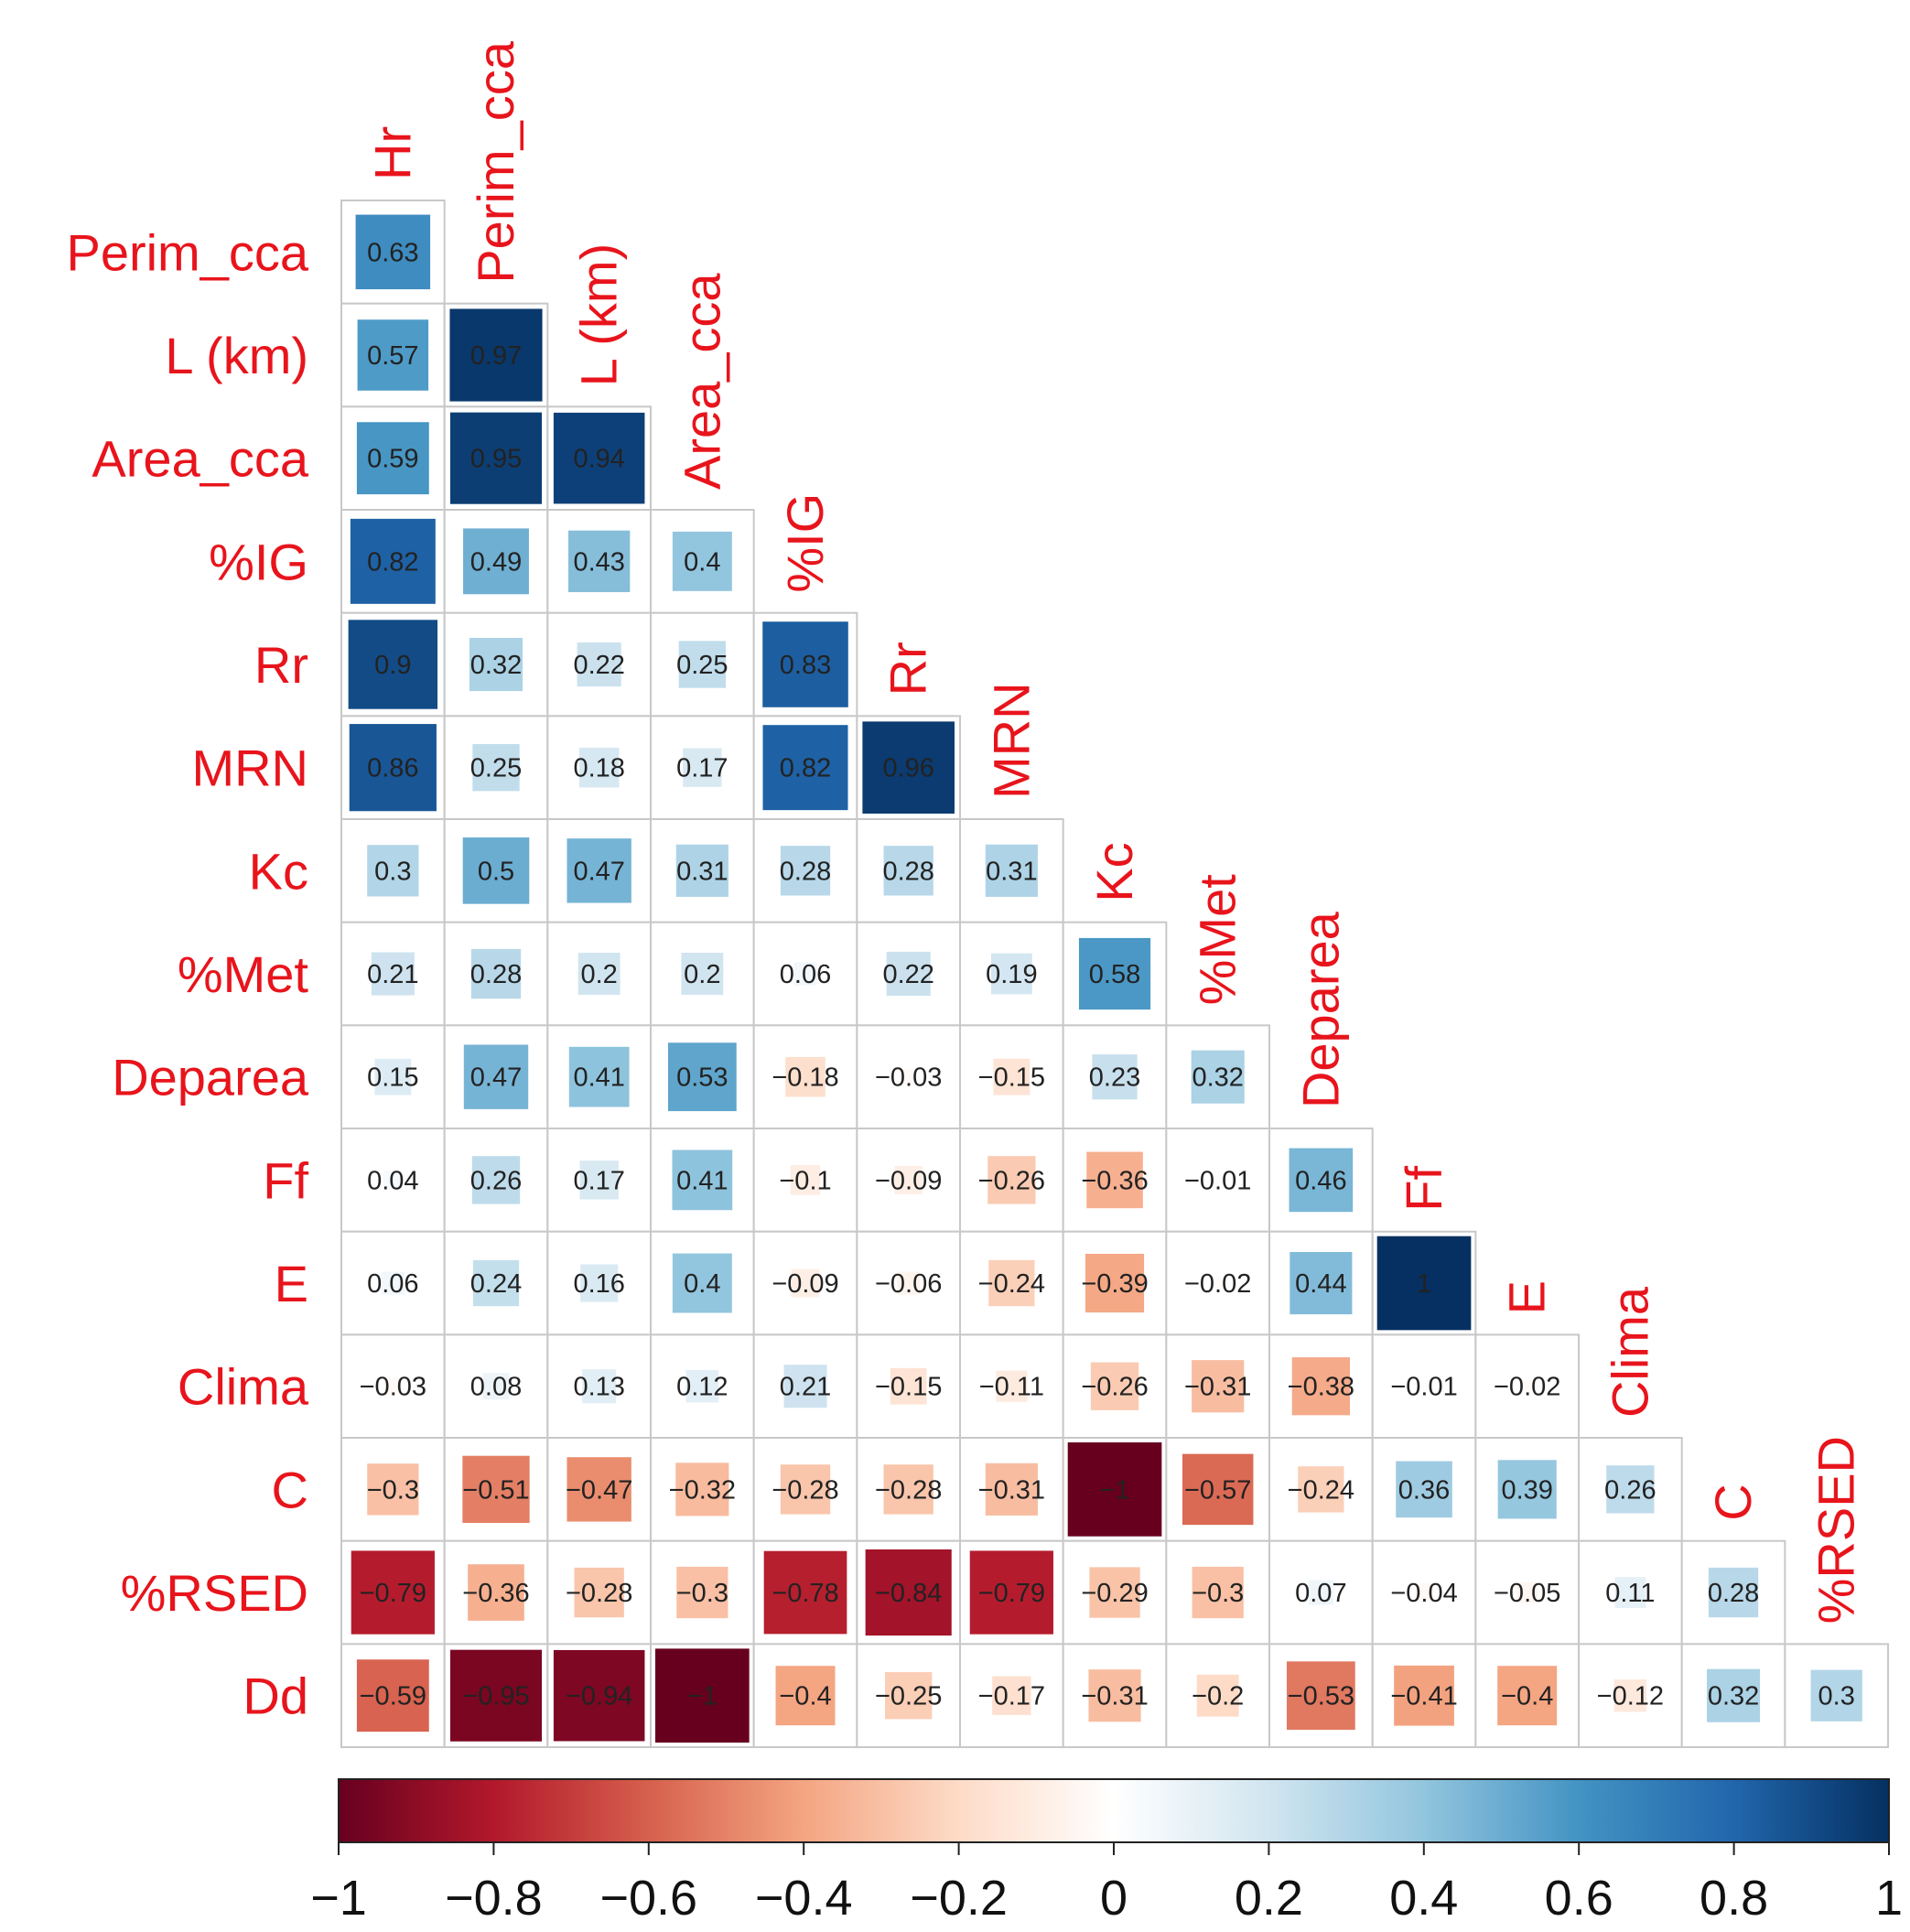 The height and width of the screenshot is (1932, 1910). I want to click on cell-value-dd-c: 0.32, so click(1733, 1697).